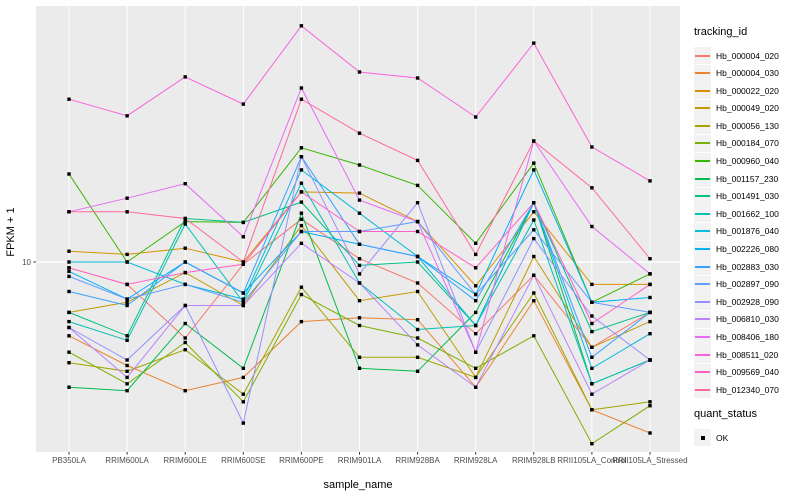  I want to click on legend-item-Hb_000004_020: Hb_000004_020, so click(747, 55).